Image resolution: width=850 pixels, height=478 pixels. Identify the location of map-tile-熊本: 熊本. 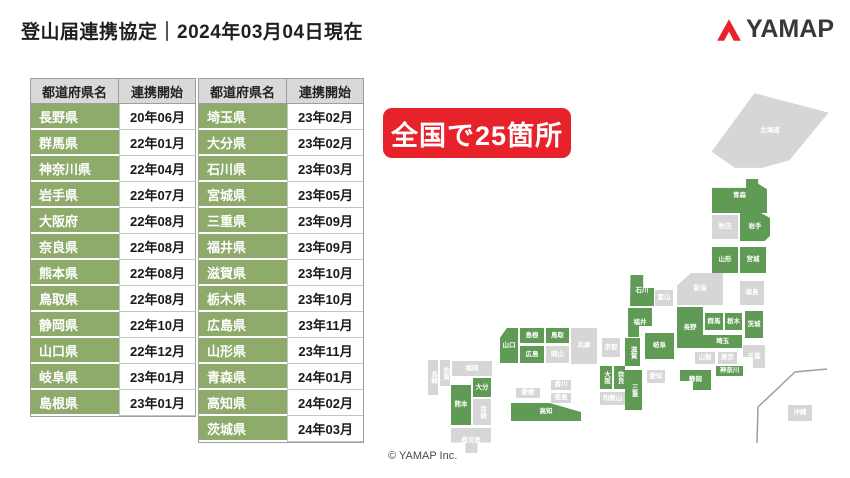
(461, 405).